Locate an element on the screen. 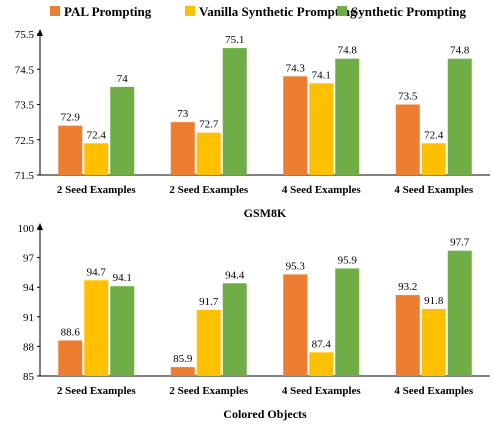 The width and height of the screenshot is (493, 431). legend-item-synthetic-prompting: Synthetic Prompting is located at coordinates (401, 11).